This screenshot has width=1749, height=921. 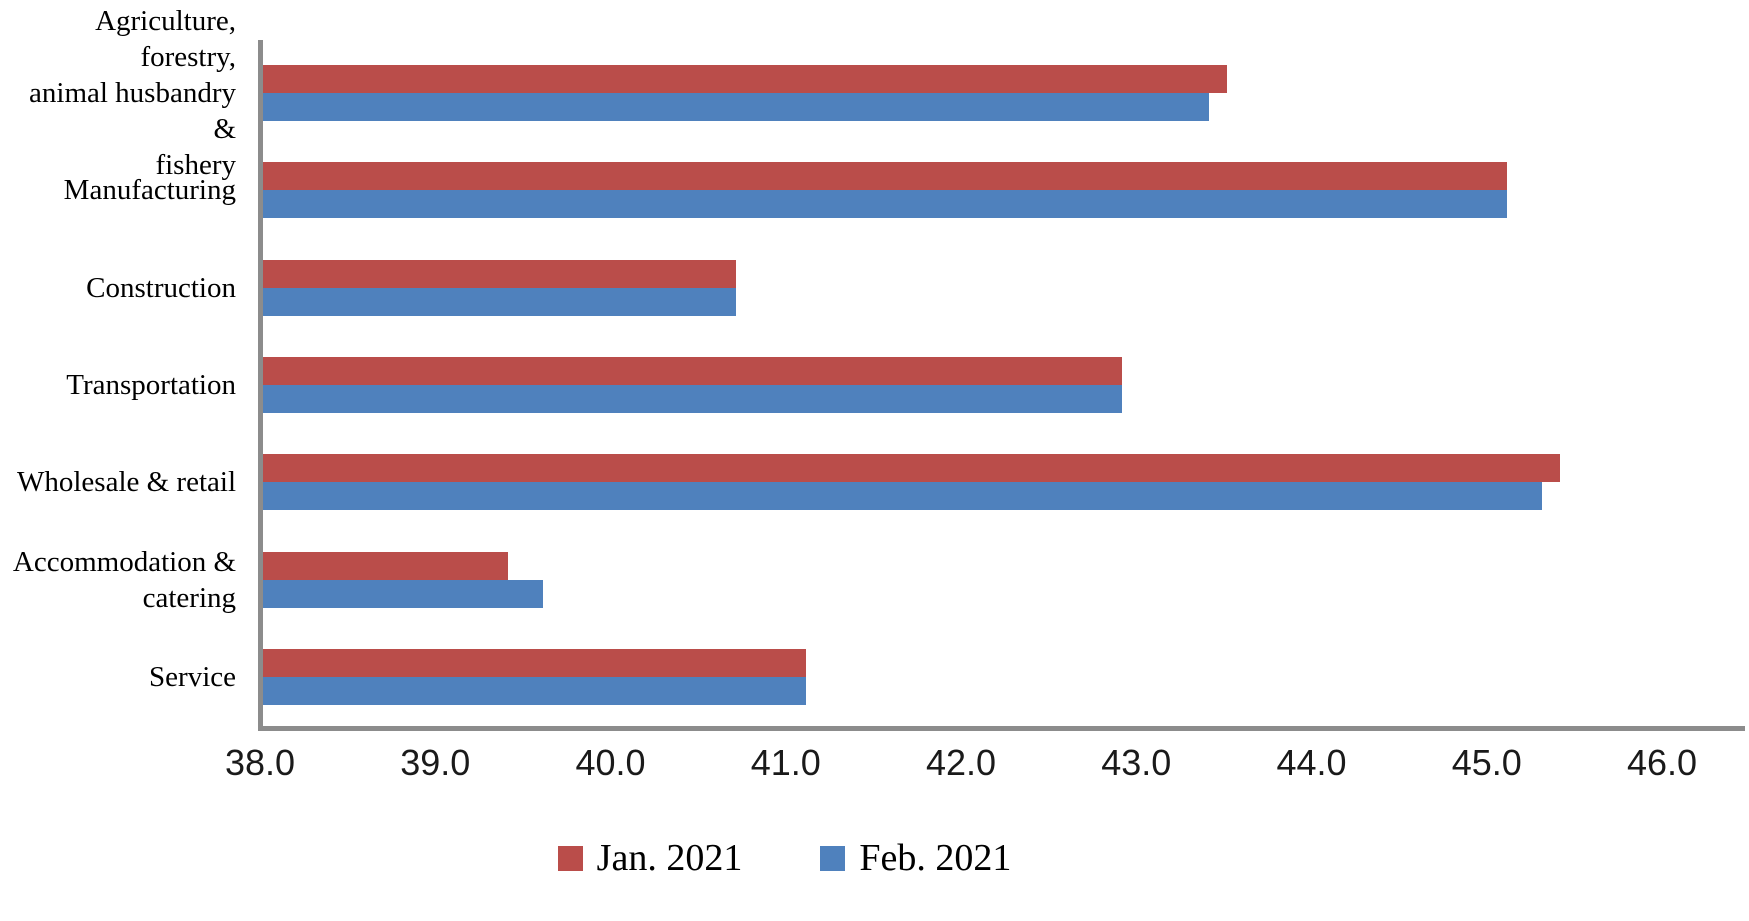 I want to click on category-label-line: Wholesale & retail, so click(x=126, y=482).